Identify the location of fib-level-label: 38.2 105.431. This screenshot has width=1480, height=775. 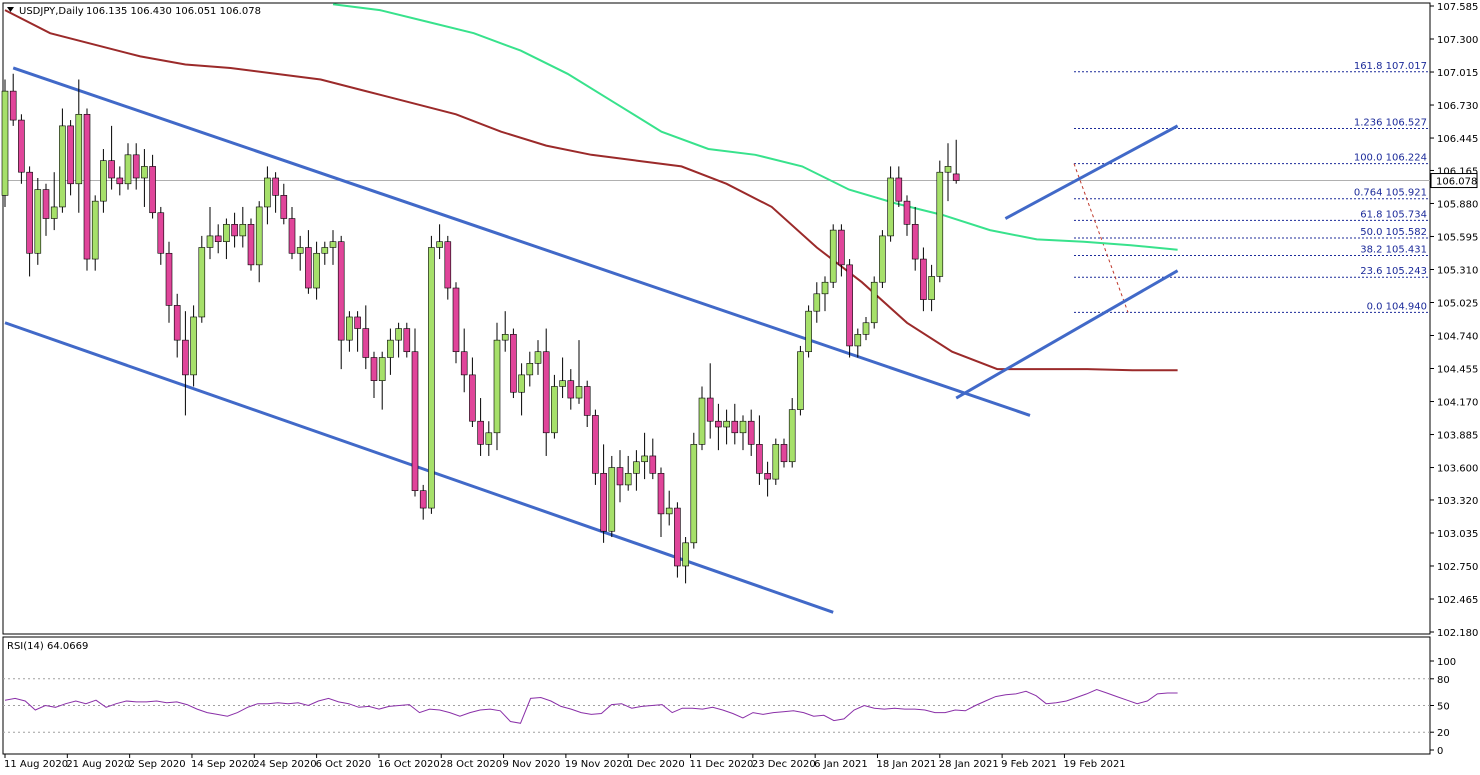
(1393, 249).